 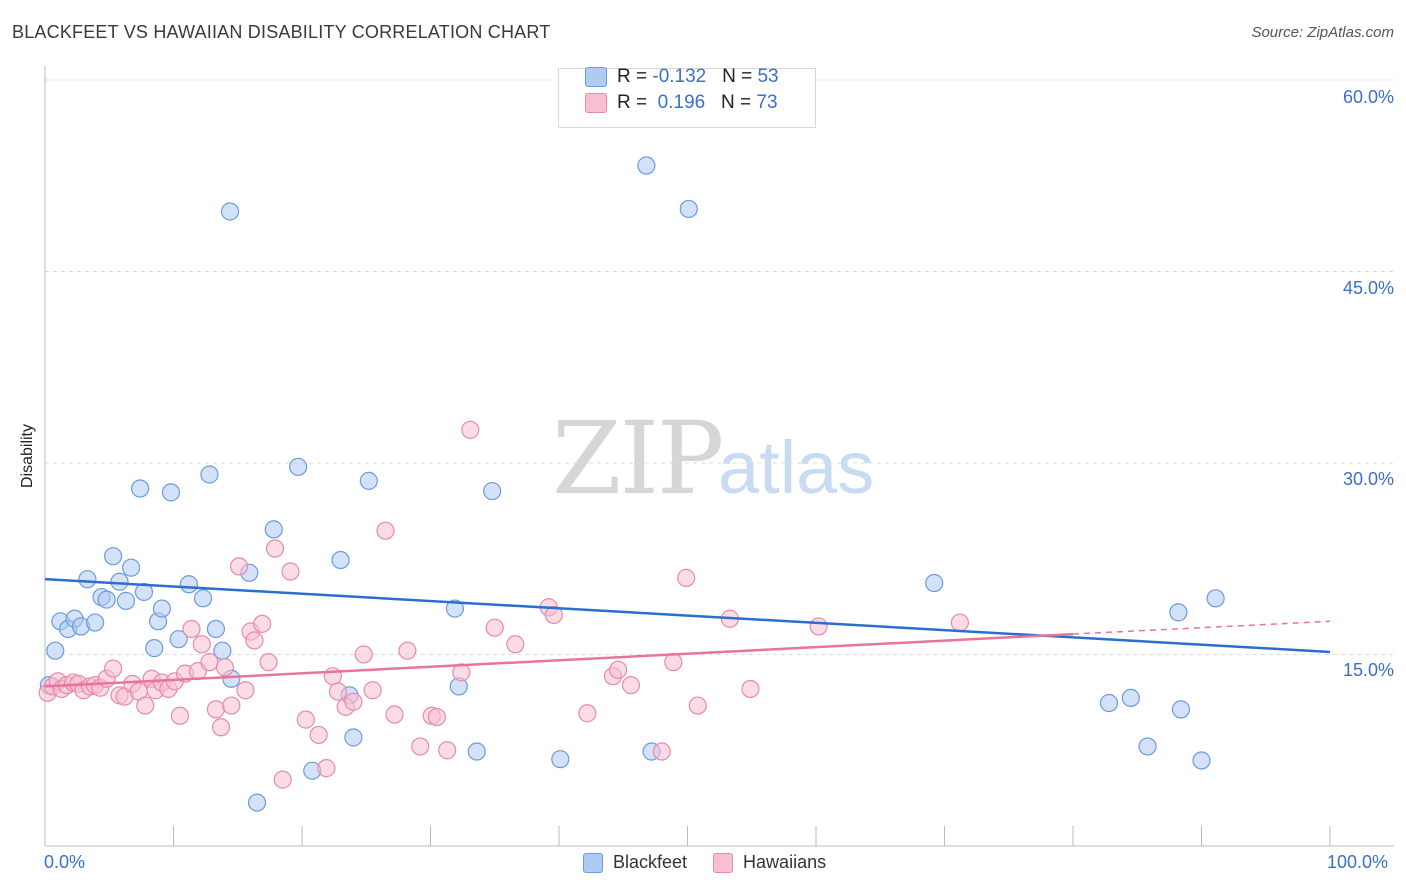 What do you see at coordinates (785, 862) in the screenshot?
I see `legend-label-hawaiians: Hawaiians` at bounding box center [785, 862].